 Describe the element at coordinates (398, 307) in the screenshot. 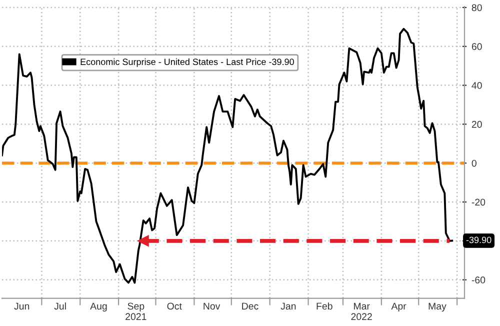

I see `x-tick-label: Apr` at that location.